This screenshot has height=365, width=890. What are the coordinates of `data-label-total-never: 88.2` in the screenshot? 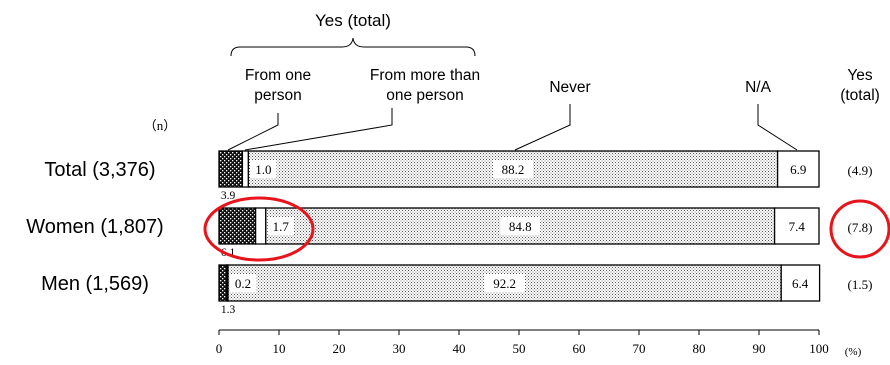 It's located at (513, 169).